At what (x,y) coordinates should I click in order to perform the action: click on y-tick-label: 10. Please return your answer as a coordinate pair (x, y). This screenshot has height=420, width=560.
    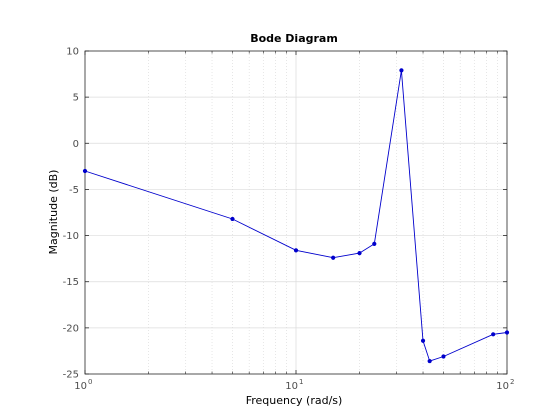
    Looking at the image, I should click on (72, 52).